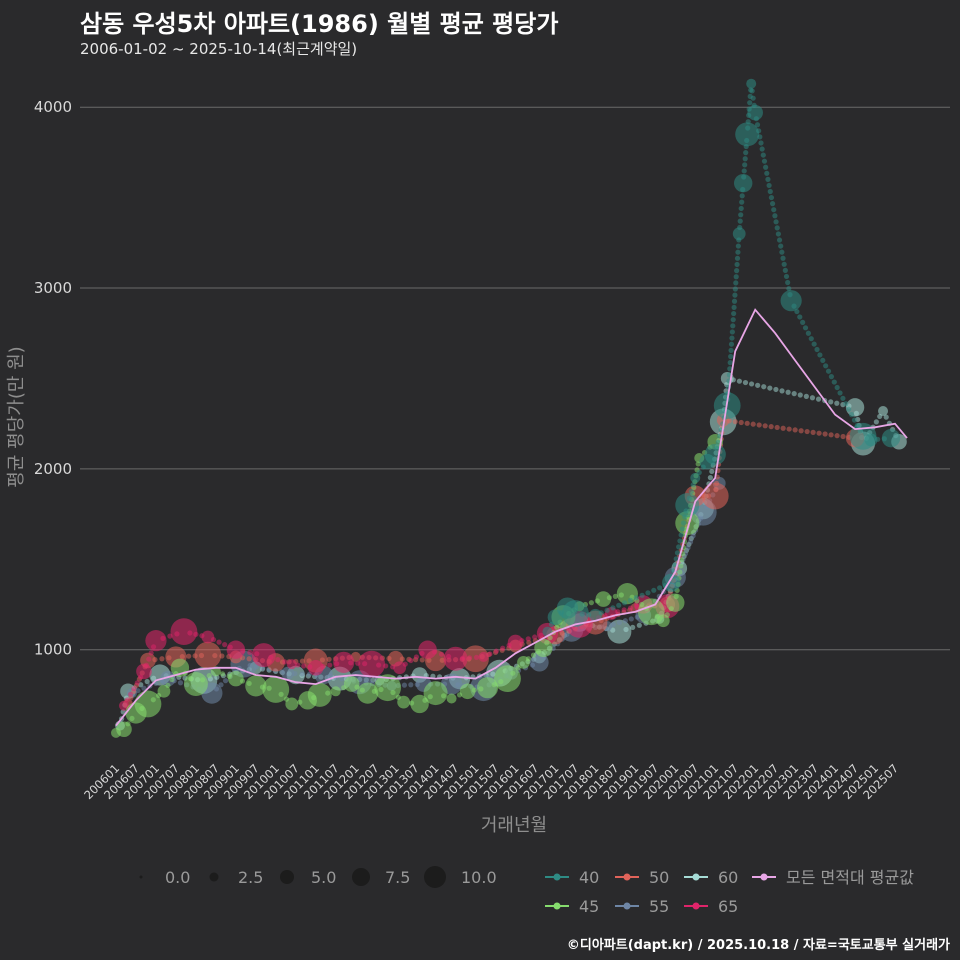  Describe the element at coordinates (659, 877) in the screenshot. I see `legend-label: 50` at that location.